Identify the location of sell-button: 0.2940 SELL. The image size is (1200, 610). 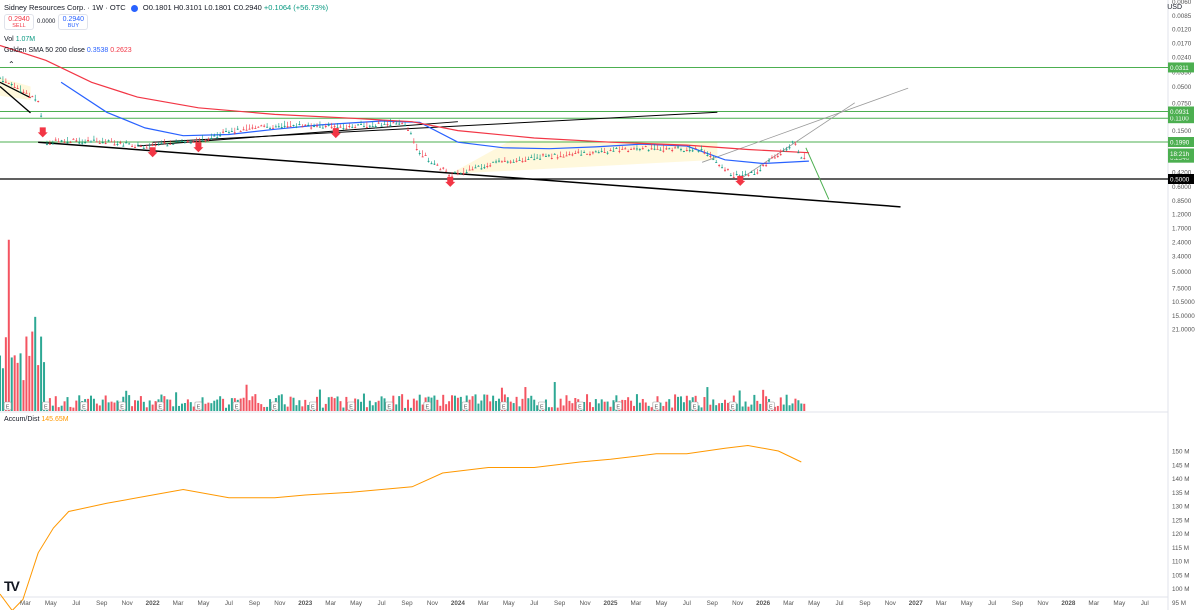
(19, 22).